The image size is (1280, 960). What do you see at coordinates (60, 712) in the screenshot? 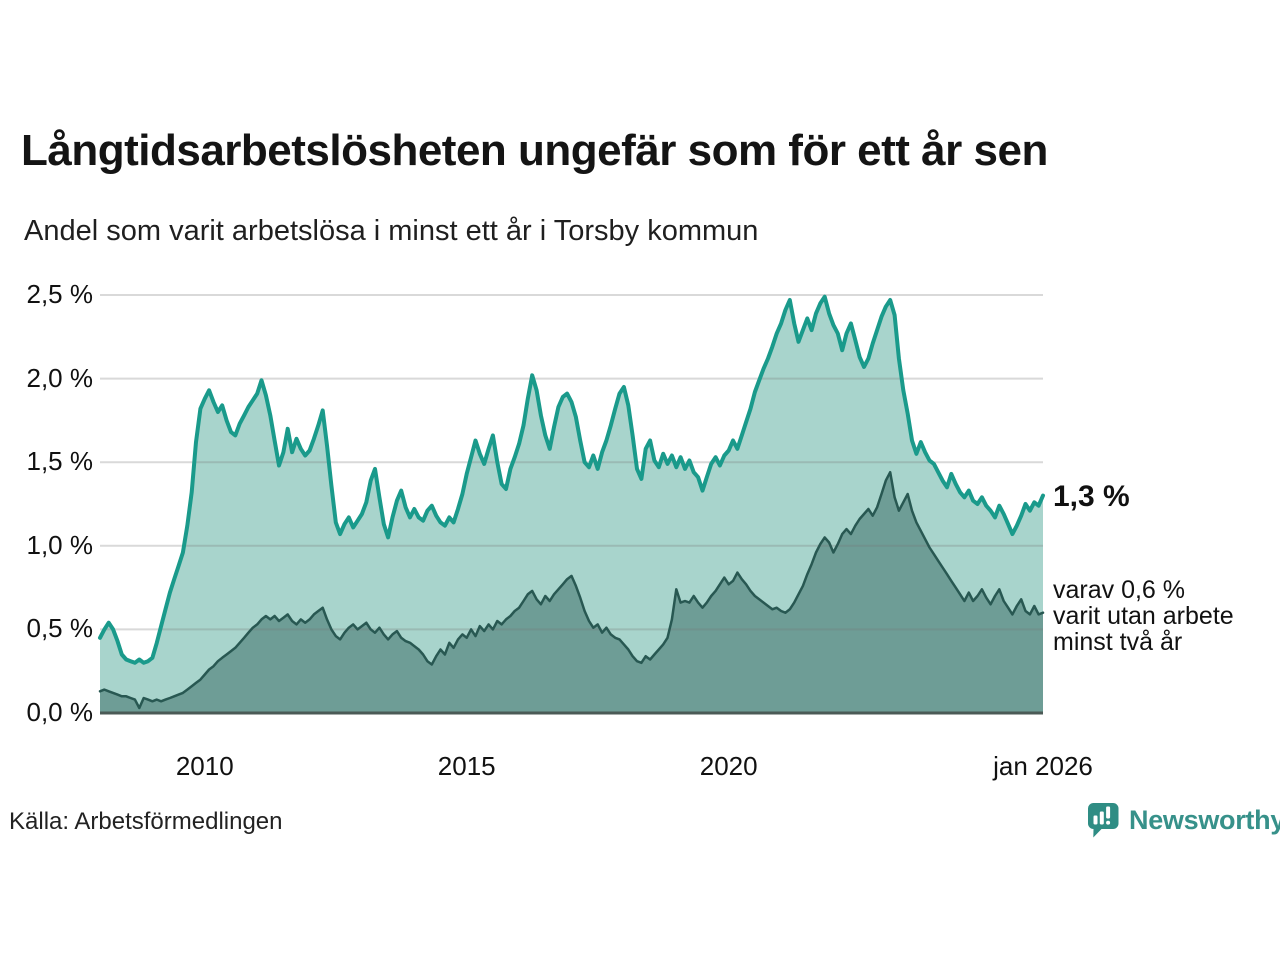
I see `y-axis-label: 0,0 %` at bounding box center [60, 712].